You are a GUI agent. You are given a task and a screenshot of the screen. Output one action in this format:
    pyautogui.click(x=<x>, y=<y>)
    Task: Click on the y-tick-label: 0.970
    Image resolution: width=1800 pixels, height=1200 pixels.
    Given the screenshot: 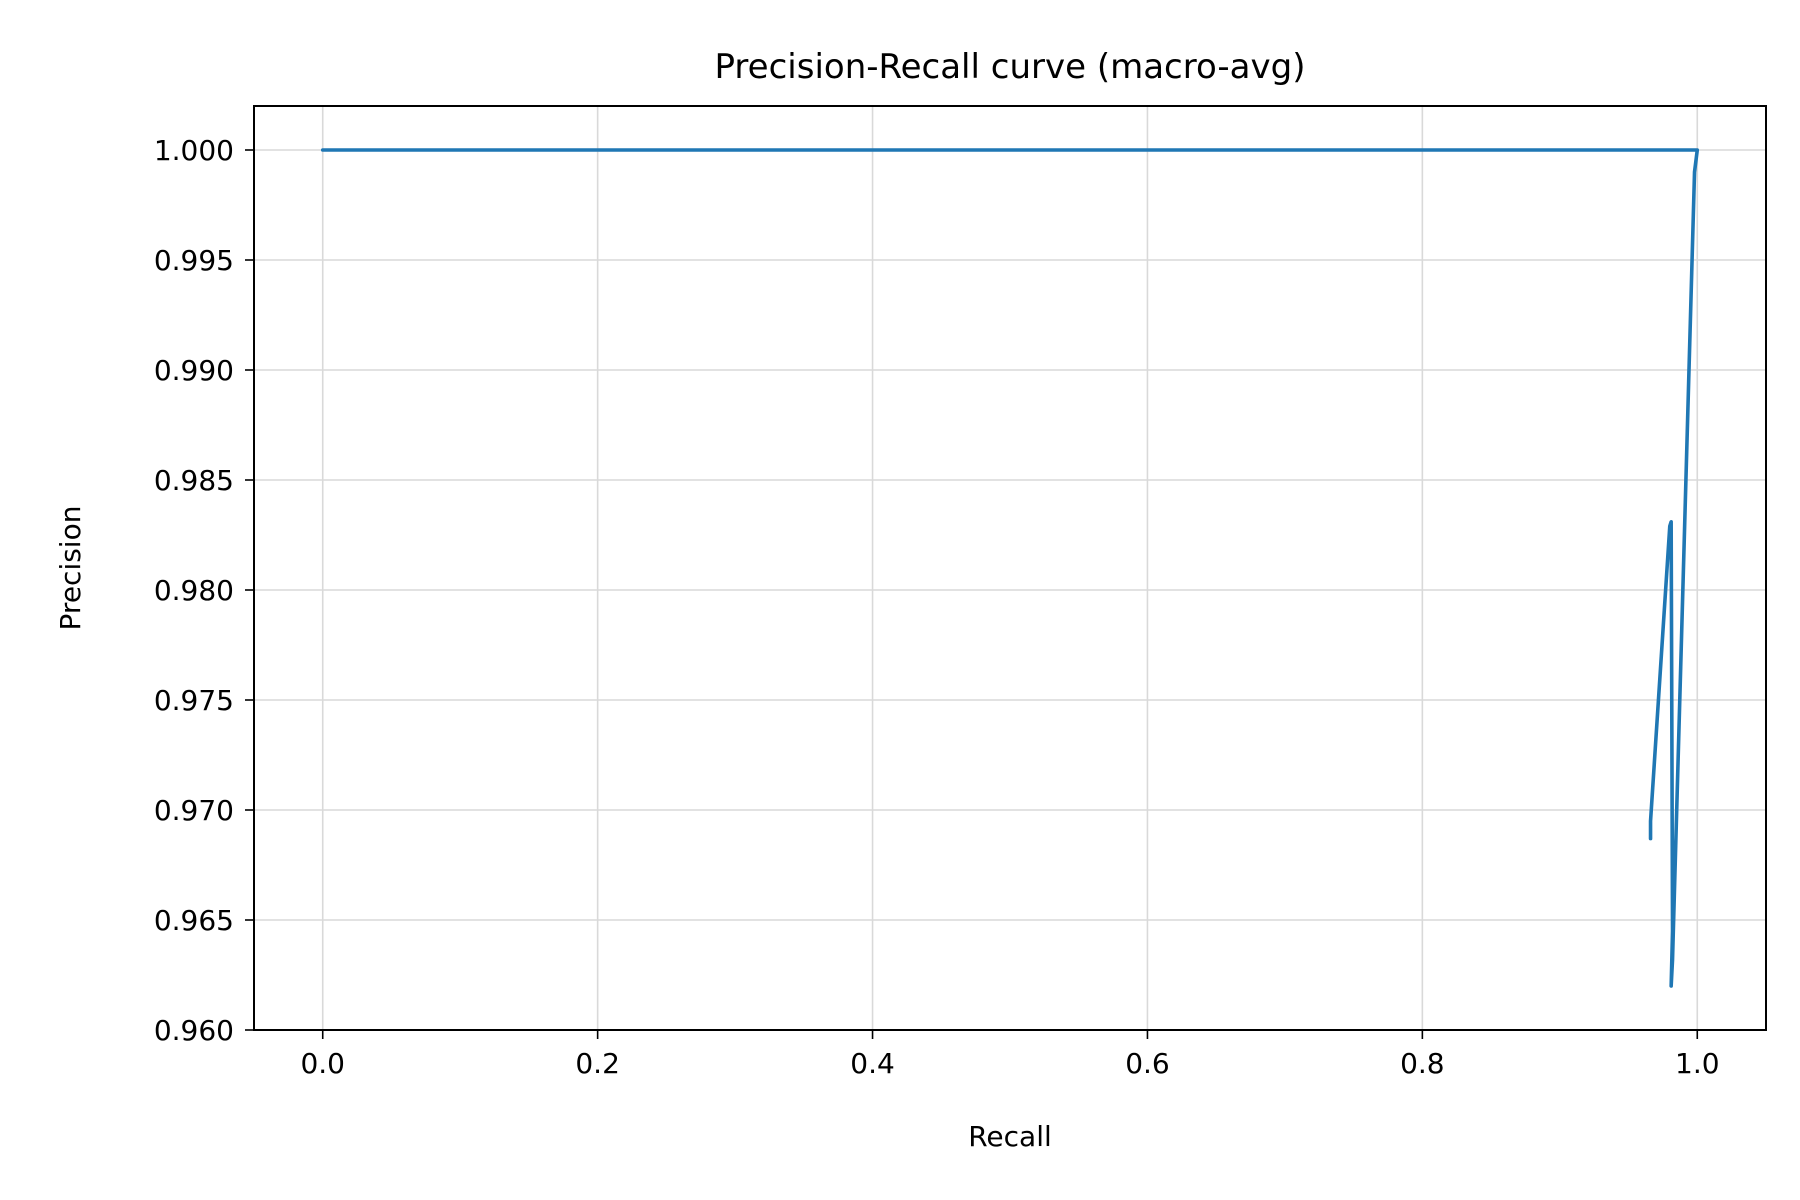 What is the action you would take?
    pyautogui.click(x=194, y=810)
    